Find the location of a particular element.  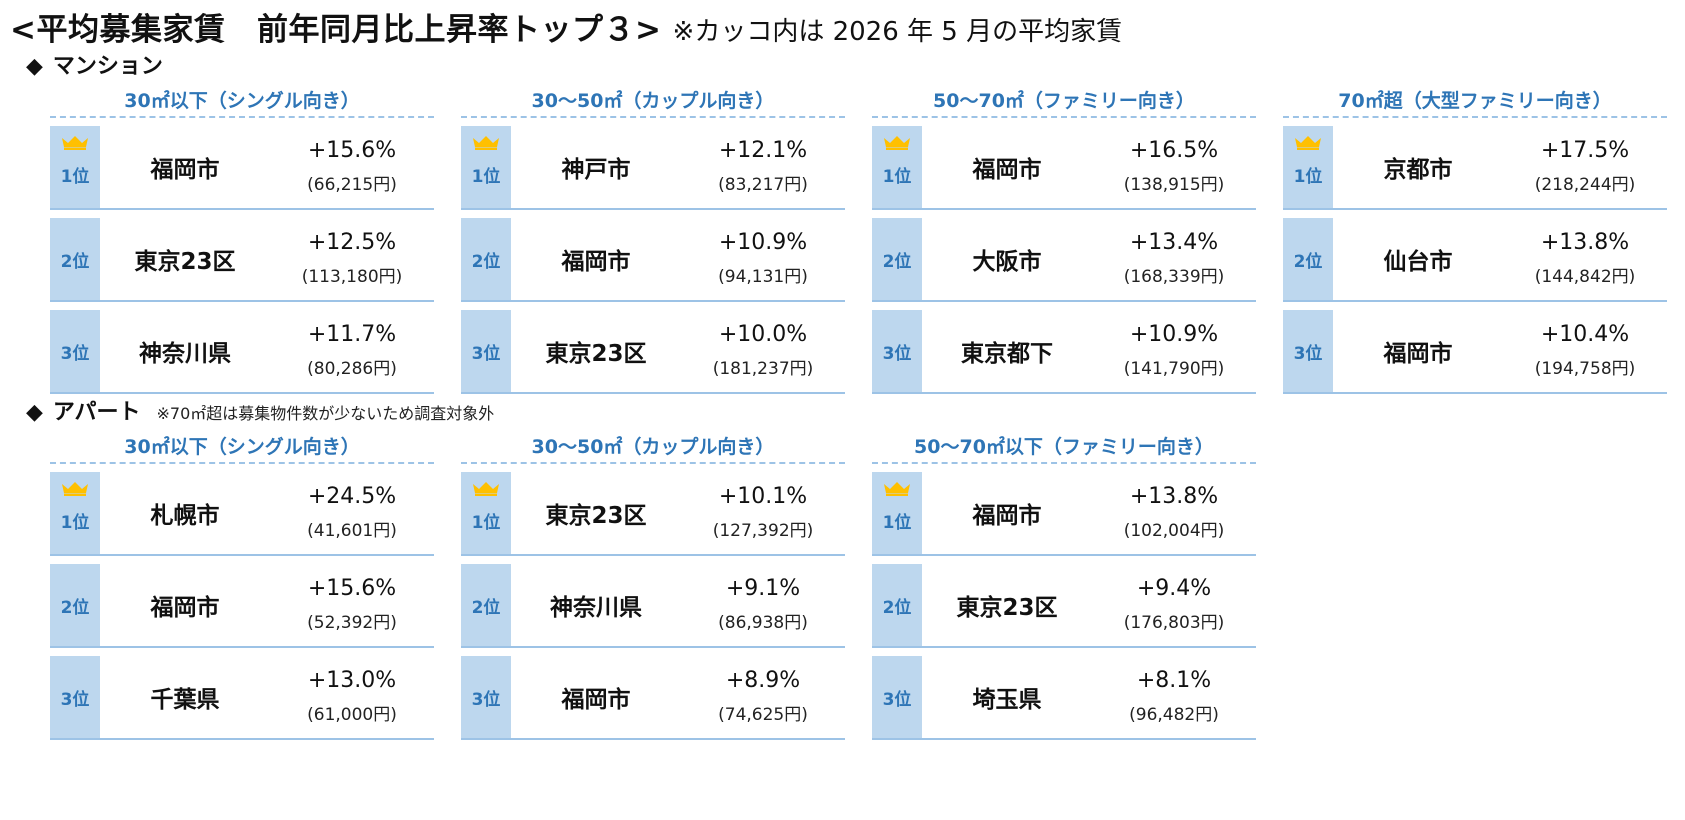

figures: +15.6% (66,215円) is located at coordinates (352, 167).